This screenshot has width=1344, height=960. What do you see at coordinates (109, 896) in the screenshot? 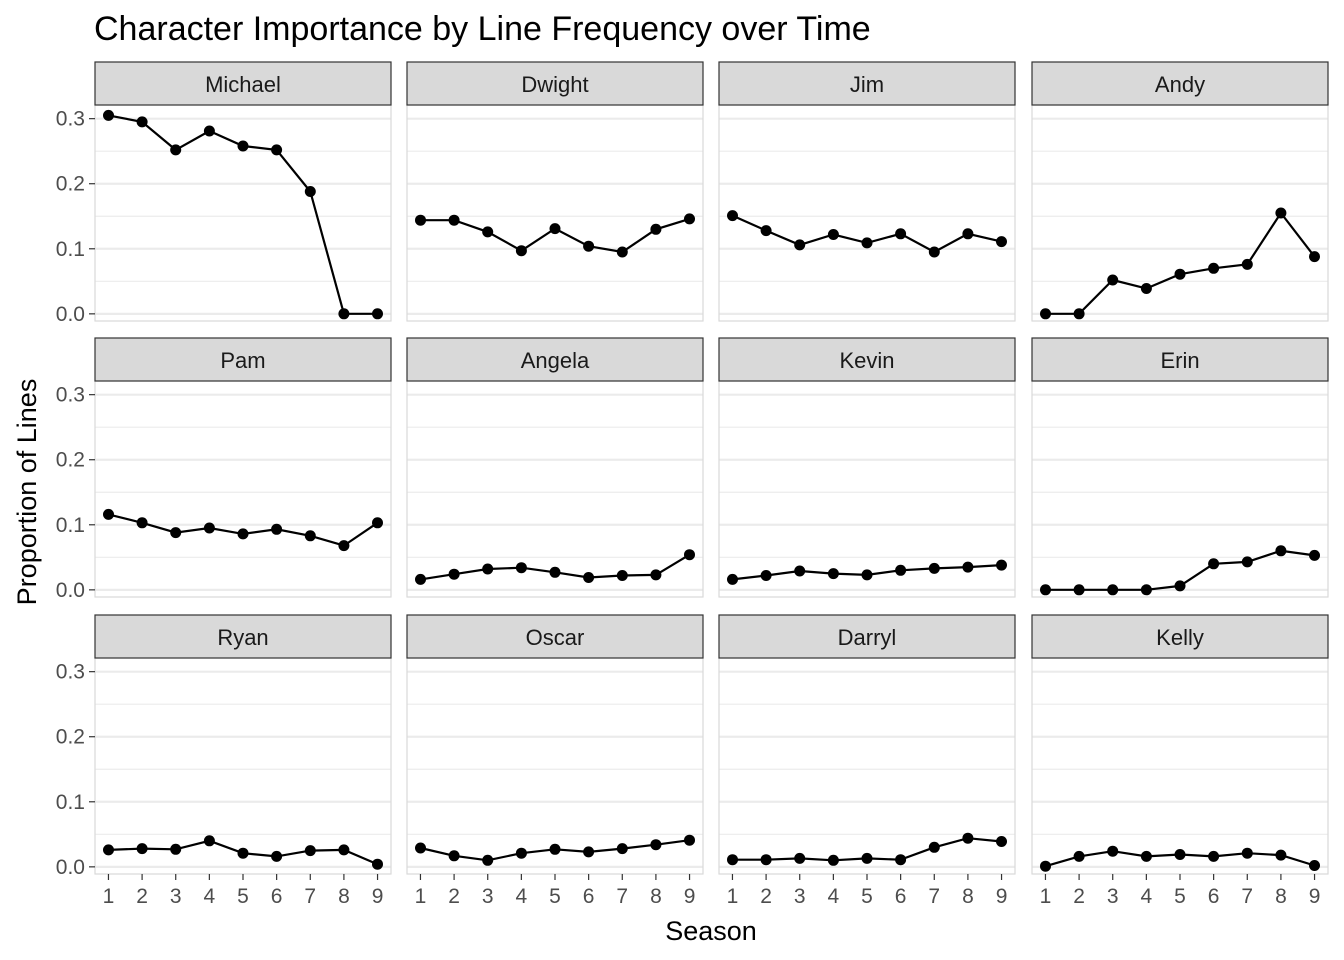
I see `x-tick-label: 1` at bounding box center [109, 896].